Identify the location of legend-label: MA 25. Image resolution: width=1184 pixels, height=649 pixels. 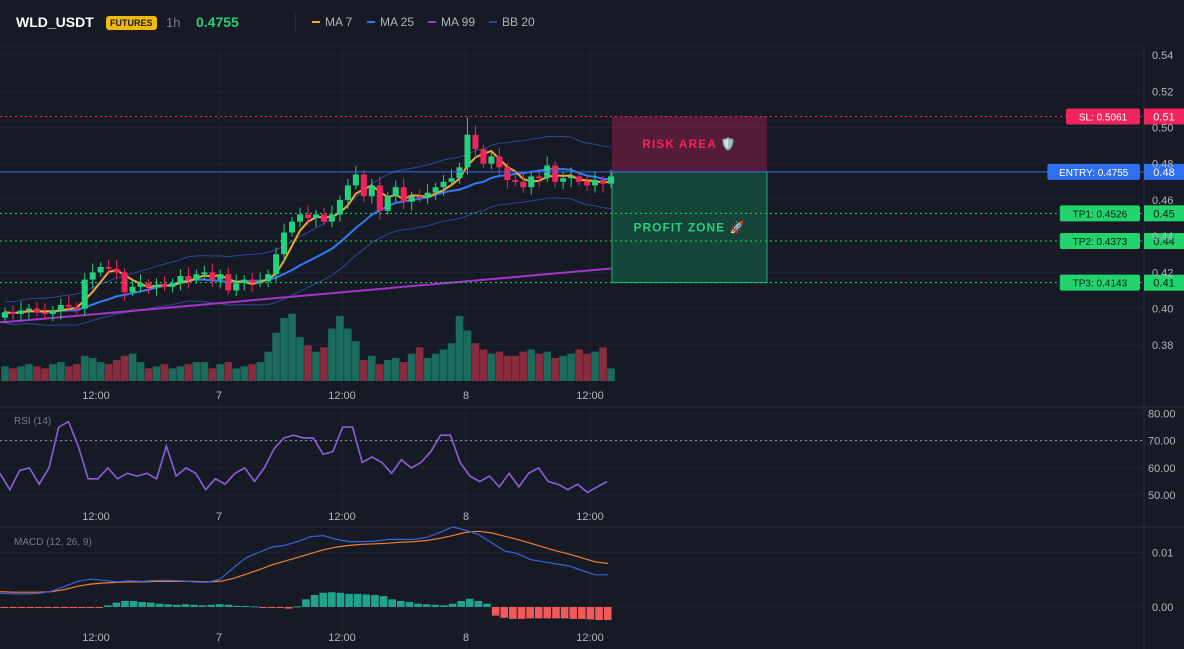
(397, 22).